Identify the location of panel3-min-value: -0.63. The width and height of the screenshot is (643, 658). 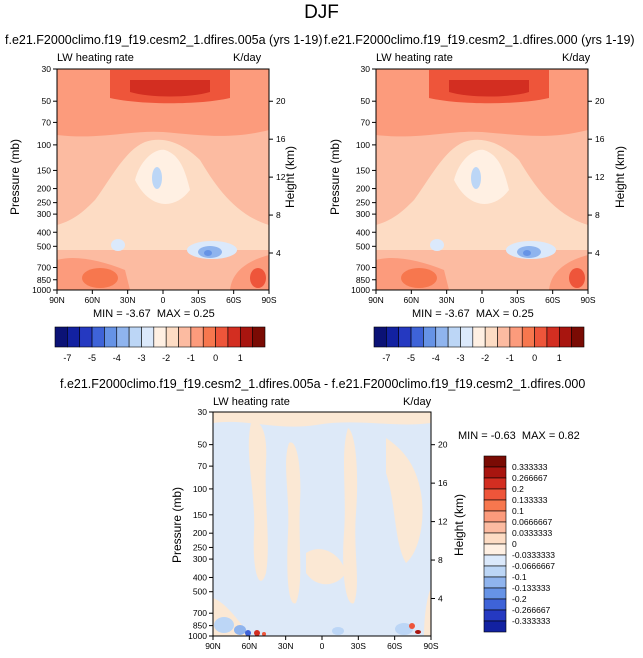
(503, 436).